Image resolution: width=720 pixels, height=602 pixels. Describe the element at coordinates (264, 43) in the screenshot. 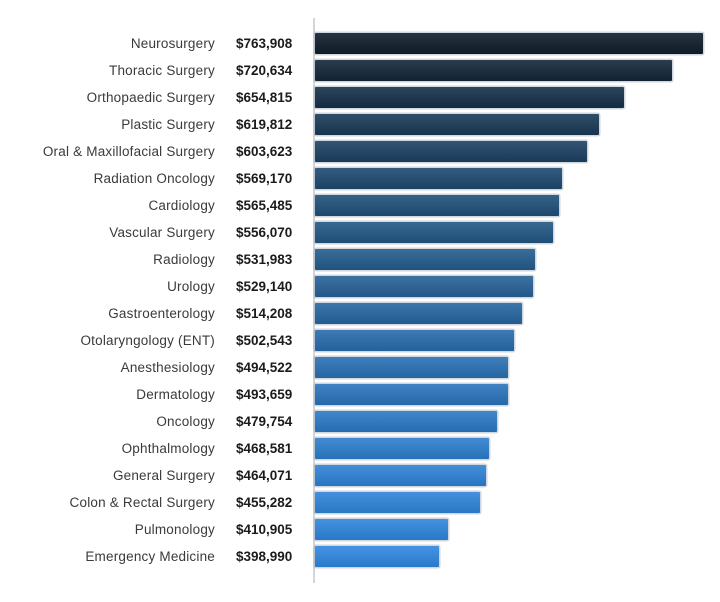

I see `value-label: $763,908` at that location.